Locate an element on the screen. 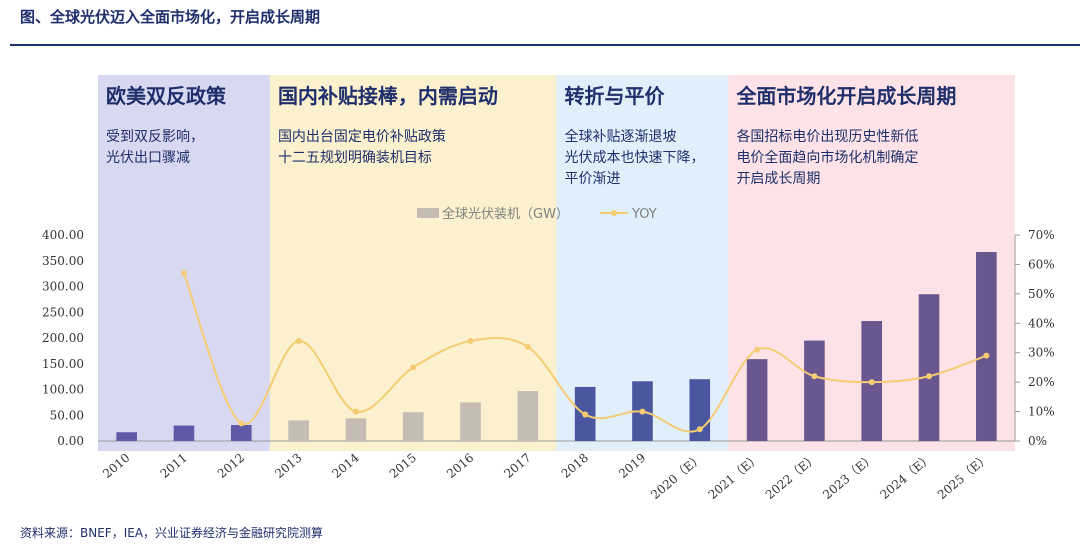  phase-1-line-1: 受到双反影响， is located at coordinates (155, 137).